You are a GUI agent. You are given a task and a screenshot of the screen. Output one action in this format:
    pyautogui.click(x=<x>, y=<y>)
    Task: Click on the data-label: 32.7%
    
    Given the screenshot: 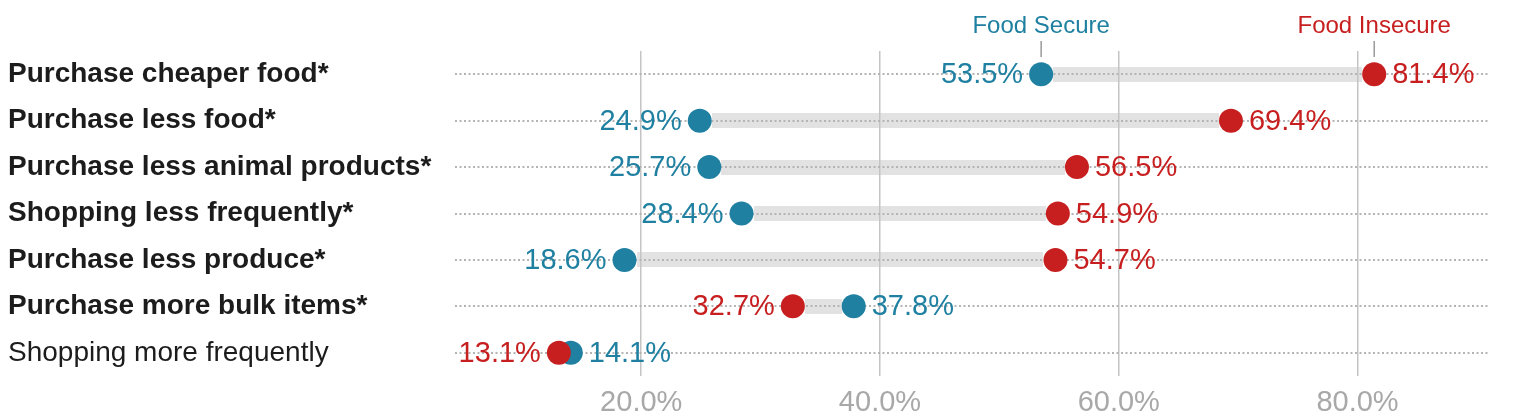 What is the action you would take?
    pyautogui.click(x=733, y=305)
    